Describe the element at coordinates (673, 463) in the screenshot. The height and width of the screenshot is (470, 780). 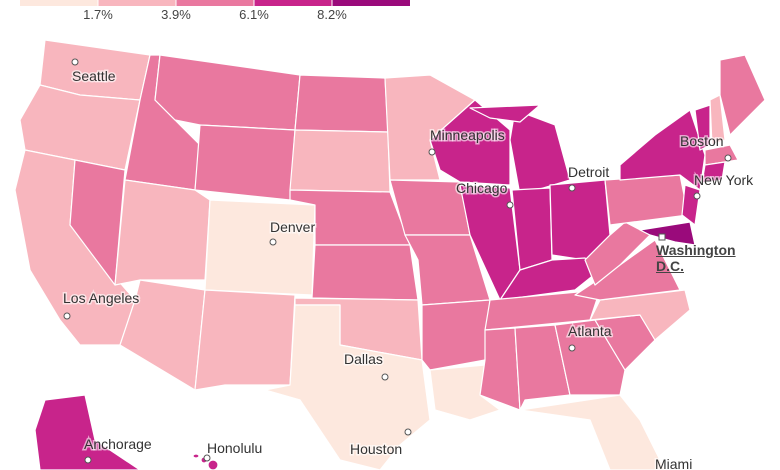
I see `city-label: Miami` at that location.